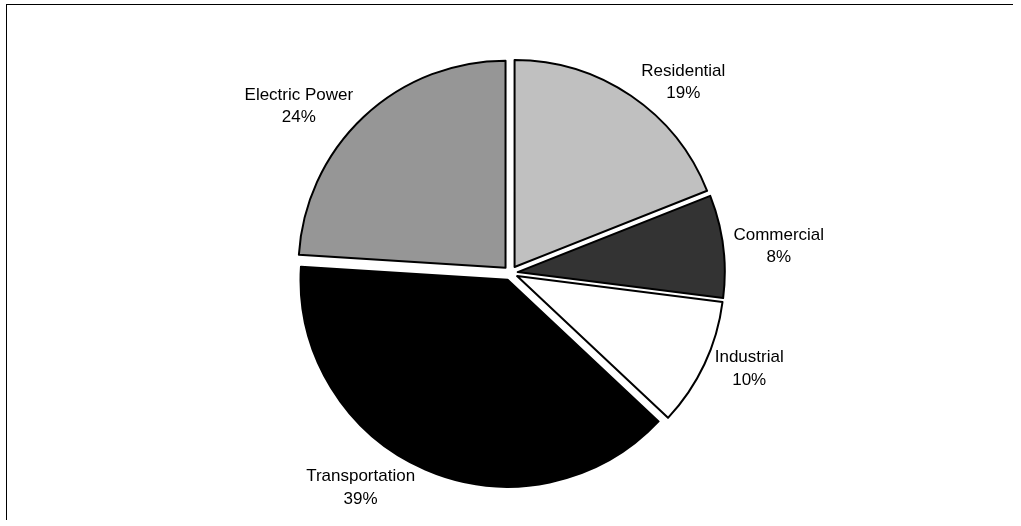 The width and height of the screenshot is (1021, 526). What do you see at coordinates (749, 379) in the screenshot?
I see `data-label: 10%` at bounding box center [749, 379].